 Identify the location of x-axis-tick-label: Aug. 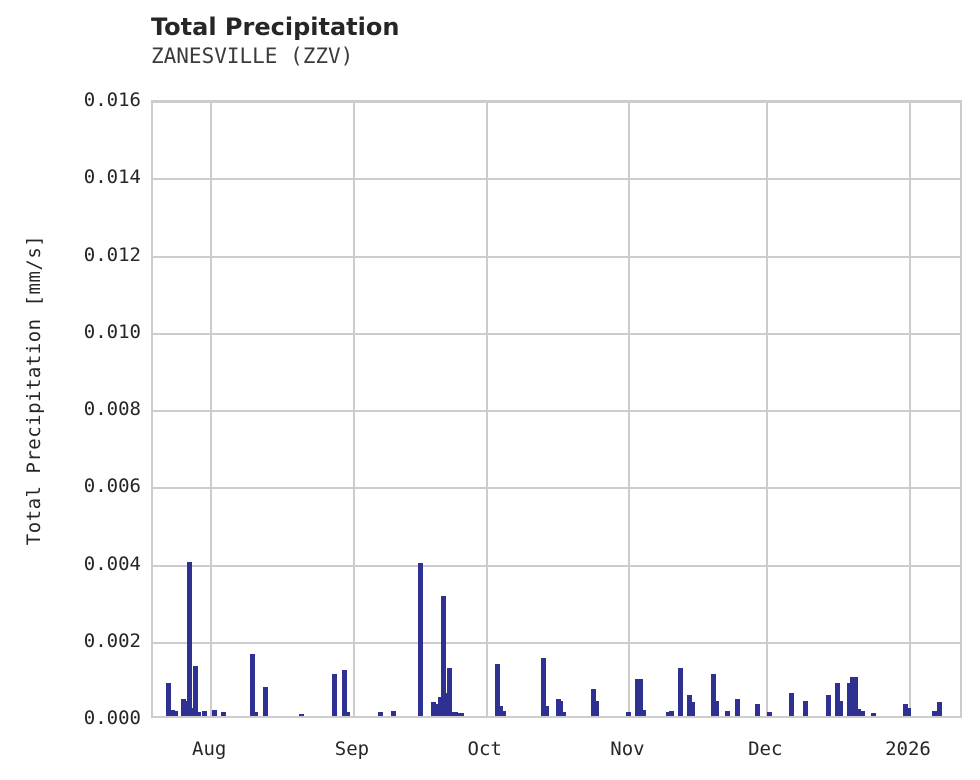
(209, 749).